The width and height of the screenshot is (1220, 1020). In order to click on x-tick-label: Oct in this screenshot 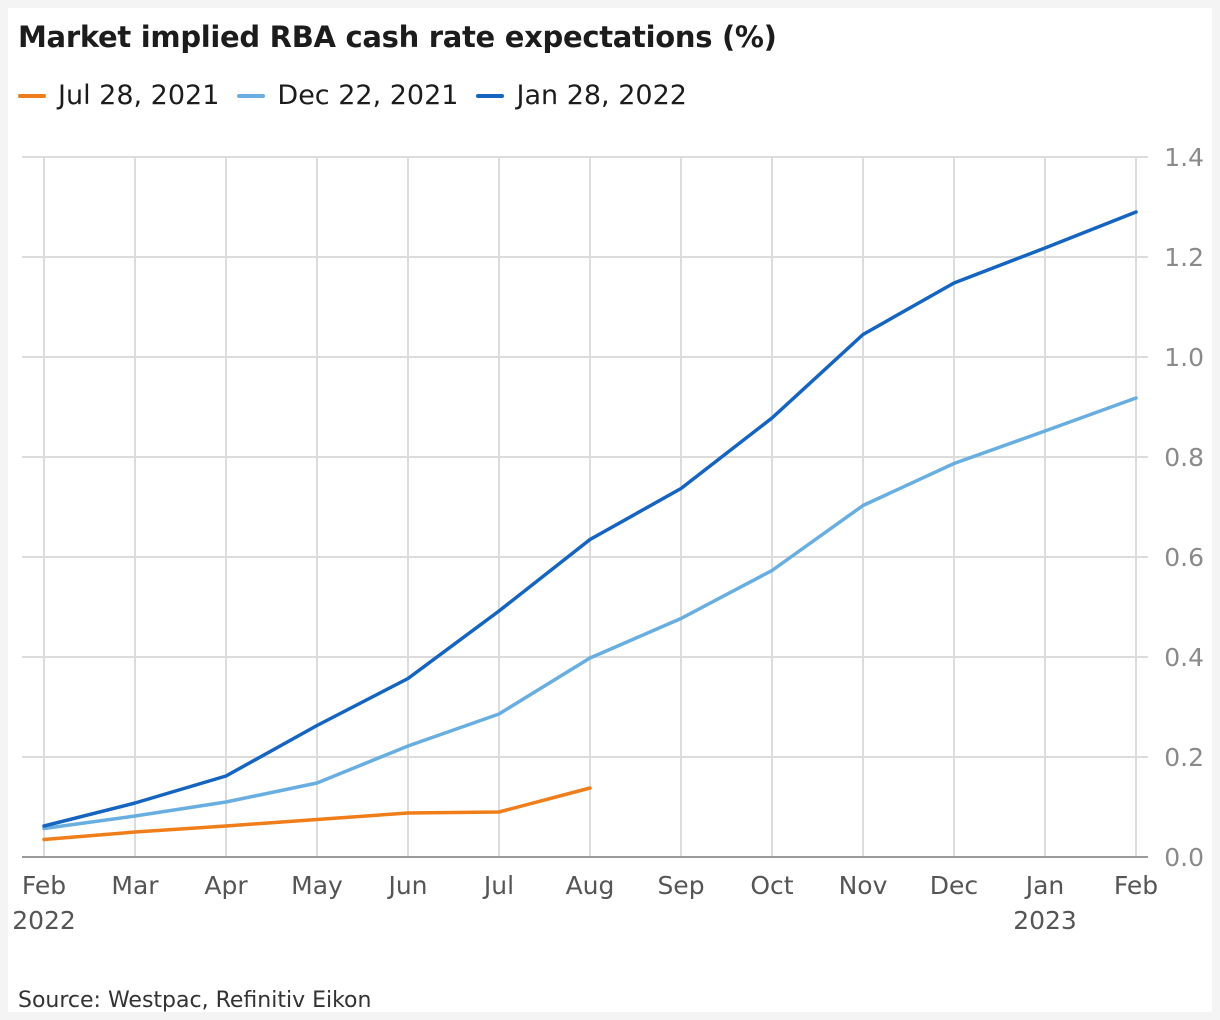, I will do `click(771, 885)`.